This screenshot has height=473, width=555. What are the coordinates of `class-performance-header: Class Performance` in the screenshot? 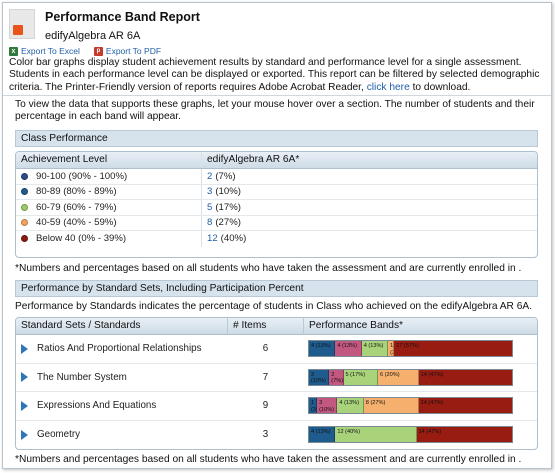 It's located at (276, 138).